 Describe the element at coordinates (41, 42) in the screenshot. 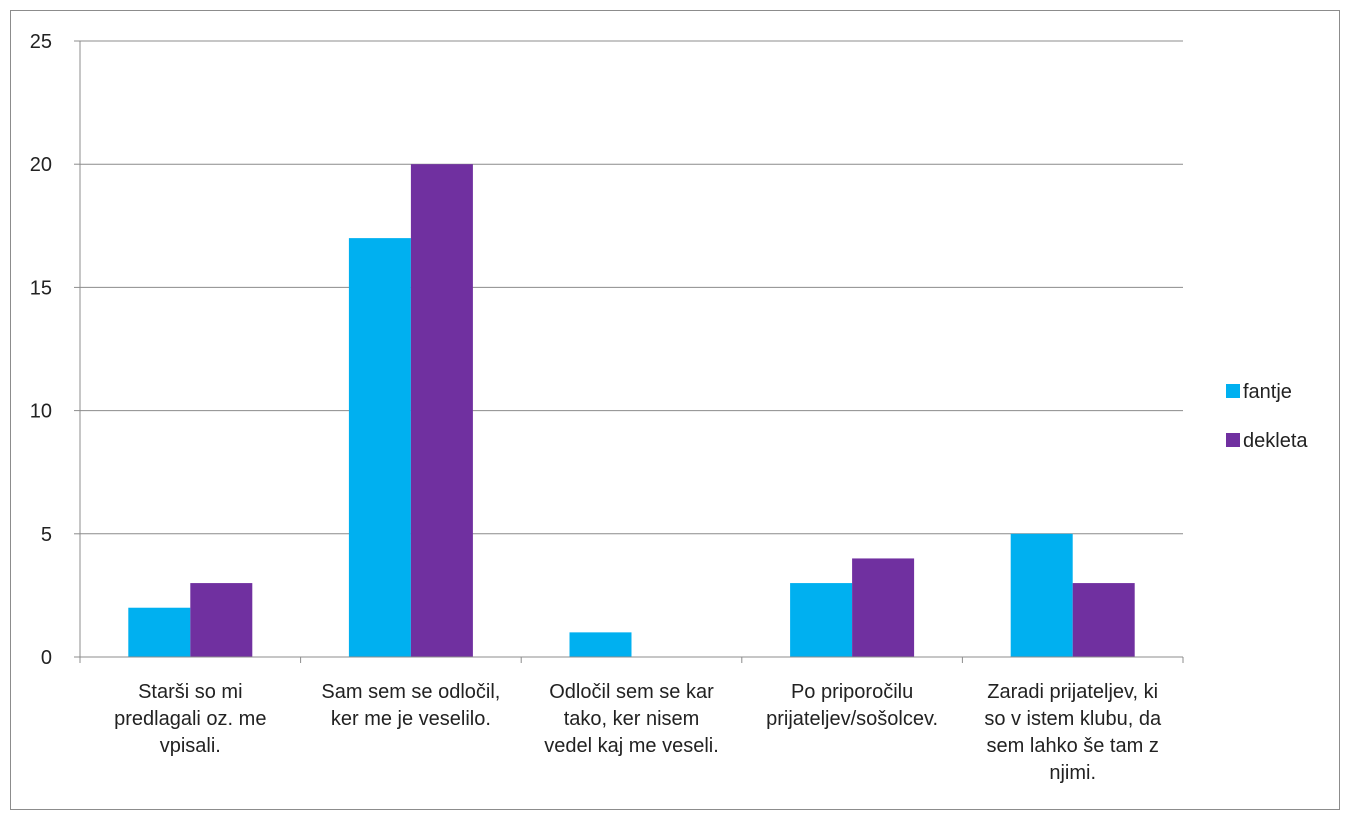

I see `y-tick-label: 25` at that location.